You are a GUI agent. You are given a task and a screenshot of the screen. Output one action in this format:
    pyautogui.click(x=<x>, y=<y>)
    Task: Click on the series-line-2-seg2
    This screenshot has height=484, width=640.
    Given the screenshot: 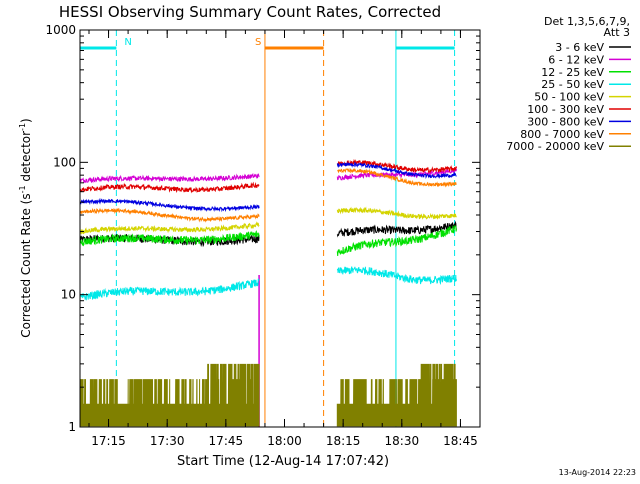 What is the action you would take?
    pyautogui.click(x=396, y=240)
    